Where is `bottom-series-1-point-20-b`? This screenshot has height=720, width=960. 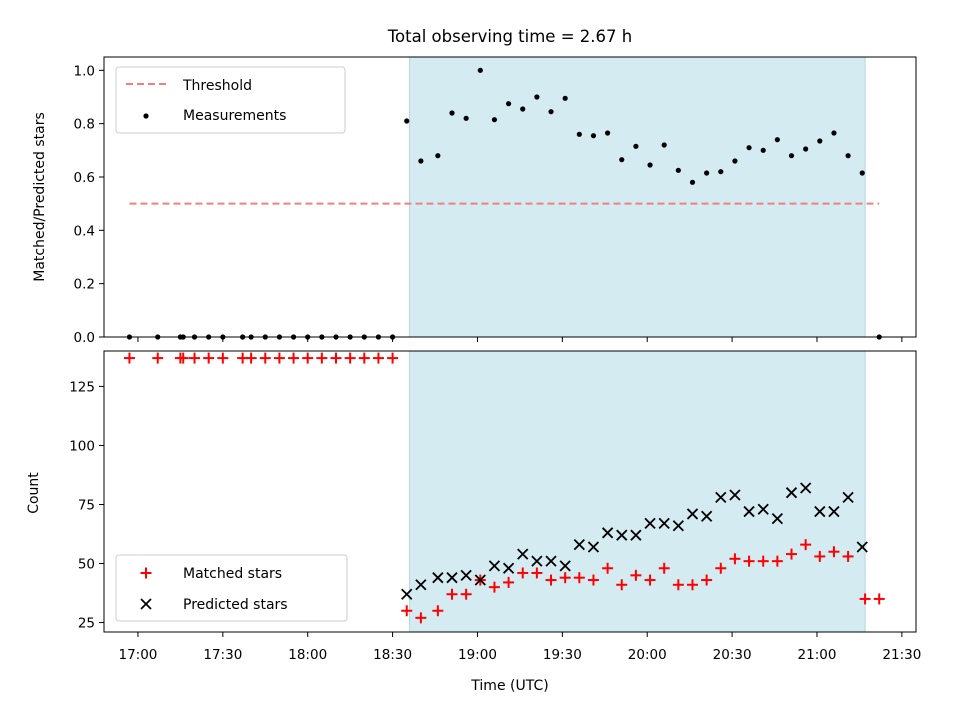
bottom-series-1-point-20-b is located at coordinates (692, 514).